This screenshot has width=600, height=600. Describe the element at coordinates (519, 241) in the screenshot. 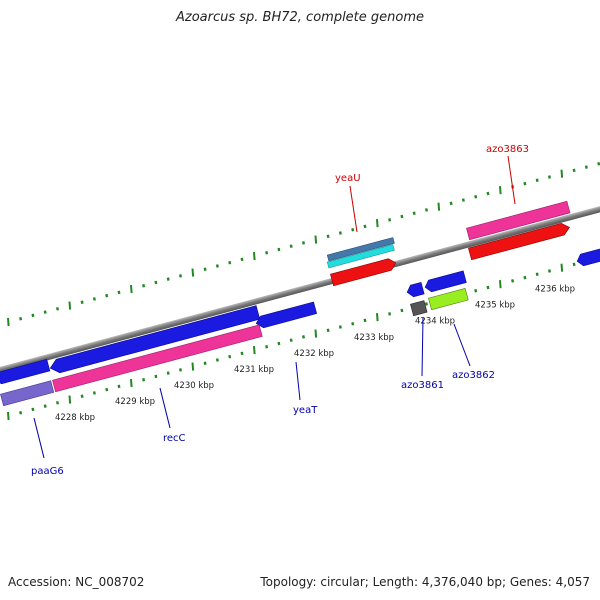

I see `gene-arrow-azo3863` at that location.